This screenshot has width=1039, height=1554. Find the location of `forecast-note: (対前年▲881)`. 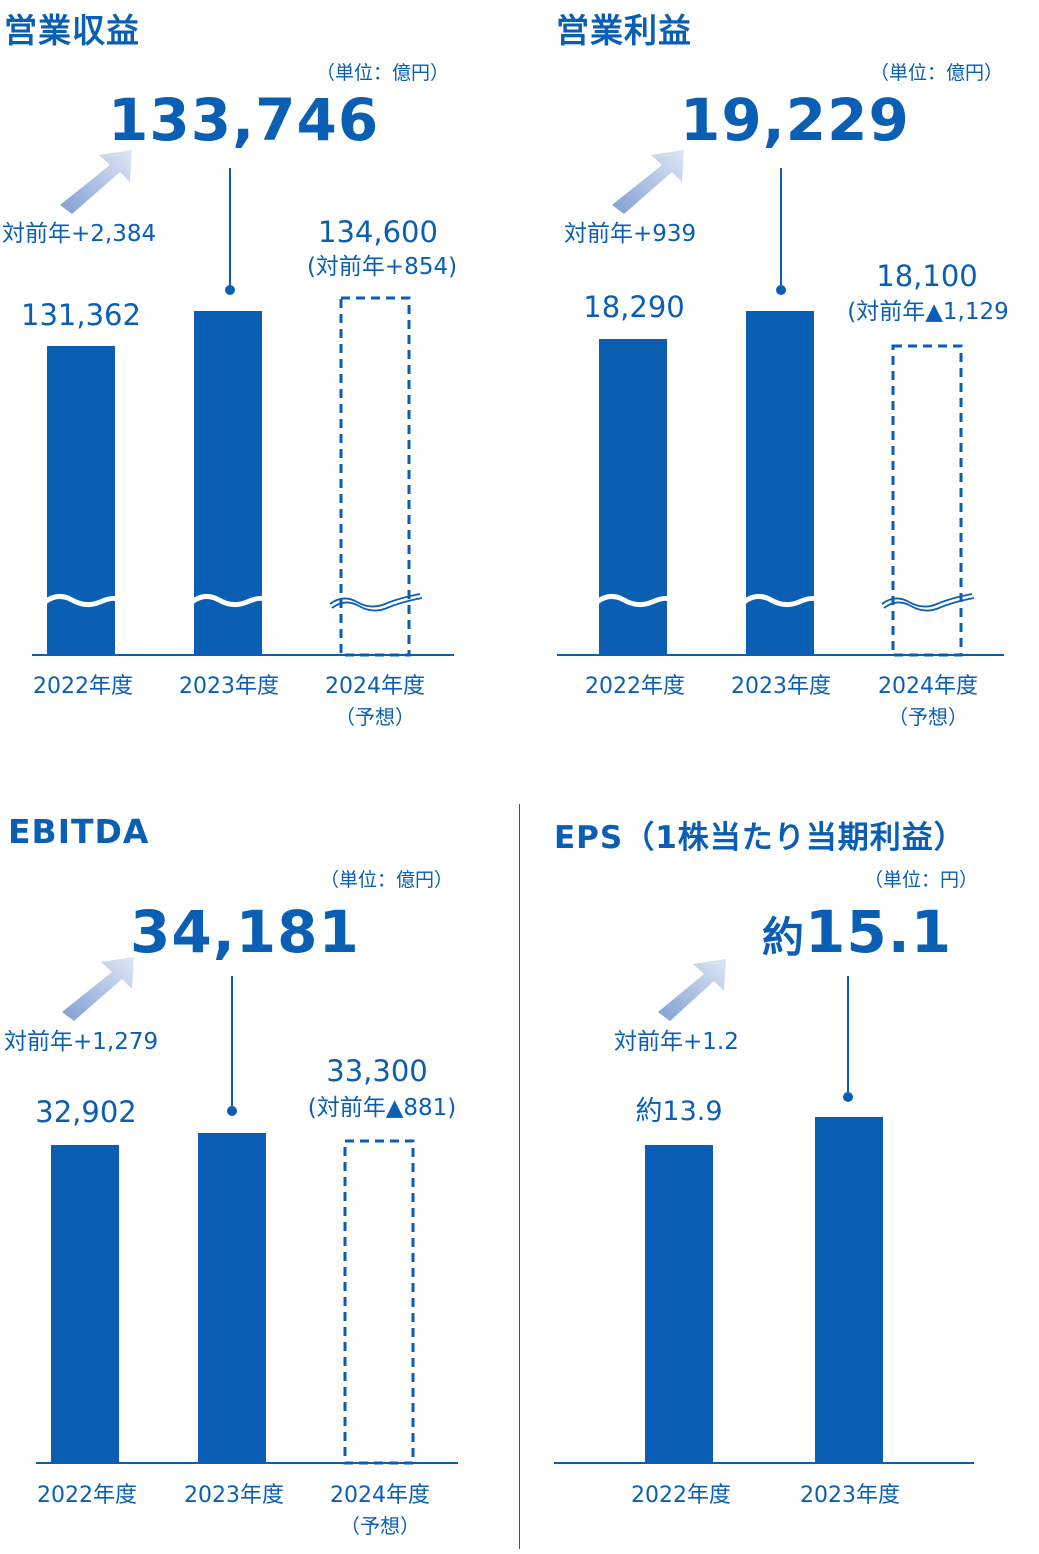

forecast-note: (対前年▲881) is located at coordinates (382, 1108).